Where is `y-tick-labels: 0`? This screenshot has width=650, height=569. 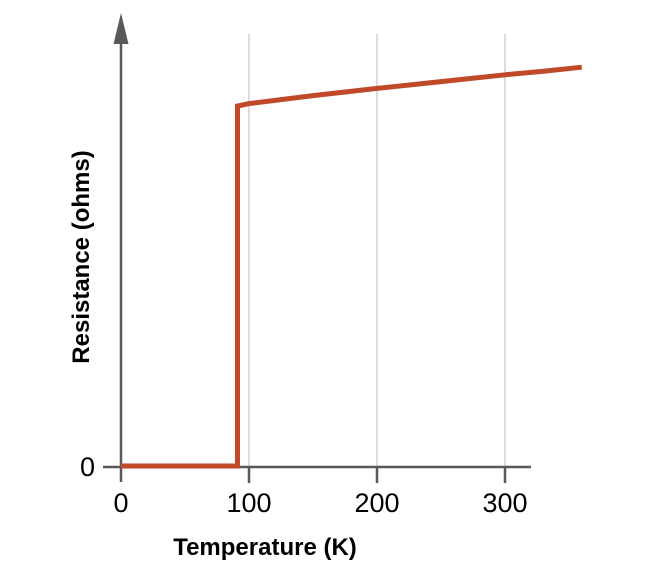
y-tick-labels: 0 is located at coordinates (87, 467).